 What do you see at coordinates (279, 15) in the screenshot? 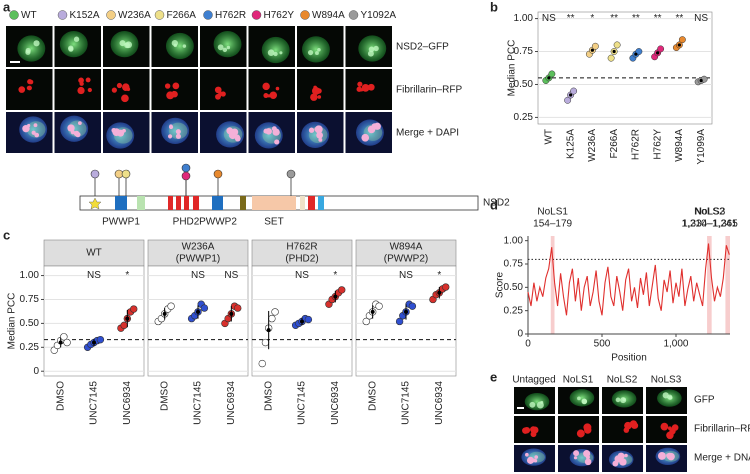
I see `legend-label: H762Y` at bounding box center [279, 15].